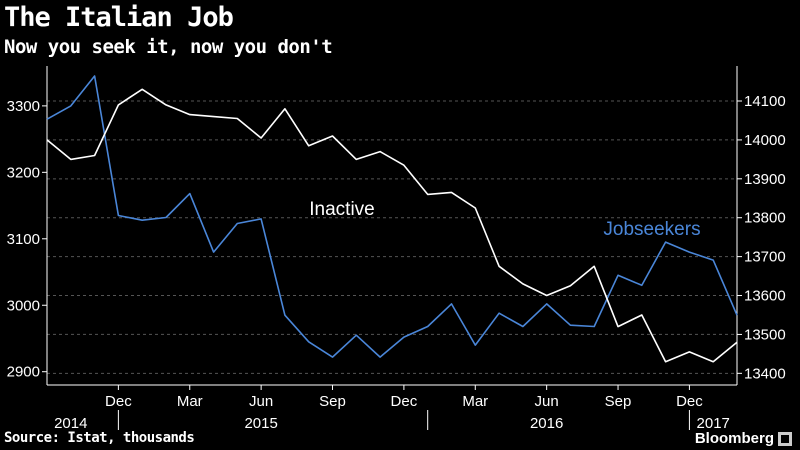  What do you see at coordinates (765, 296) in the screenshot?
I see `right-tick-label: 13600` at bounding box center [765, 296].